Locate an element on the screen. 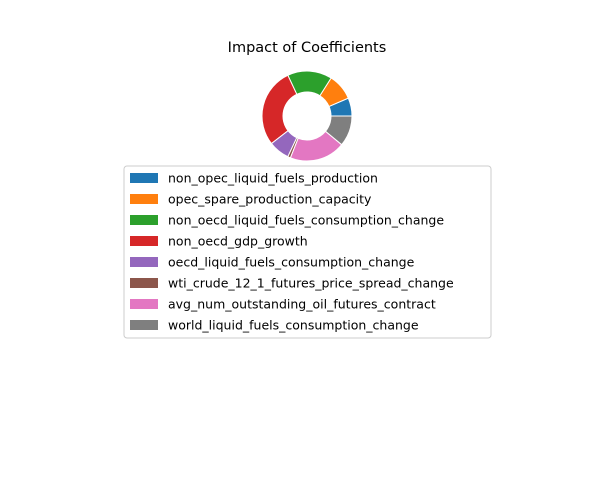 The height and width of the screenshot is (500, 600). legend-swatch-opec-spare-production-capacity is located at coordinates (144, 199).